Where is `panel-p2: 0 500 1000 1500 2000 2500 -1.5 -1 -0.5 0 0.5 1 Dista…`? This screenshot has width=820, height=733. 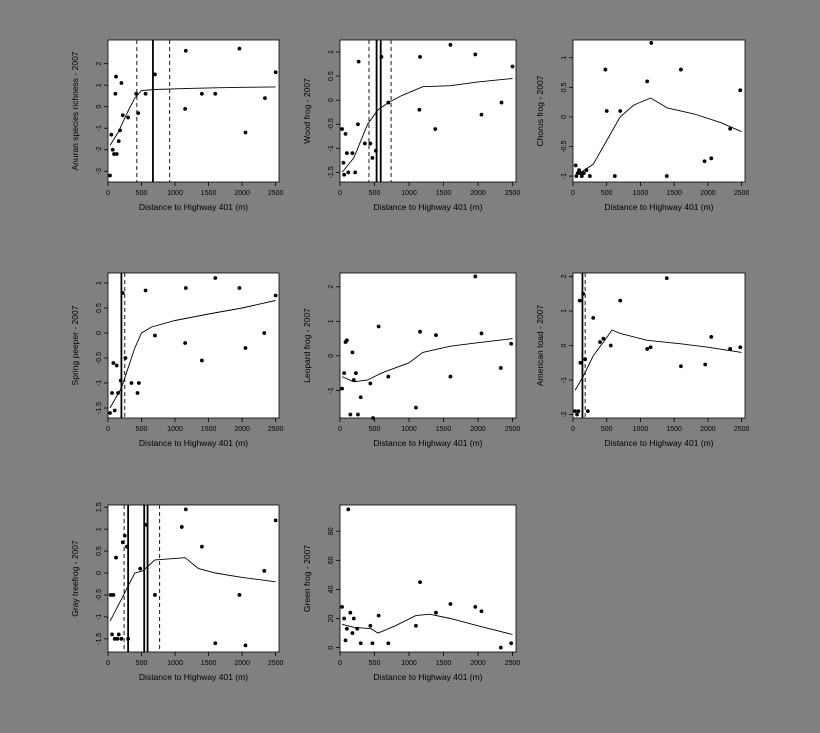 panel-p2: 0 500 1000 1500 2000 2500 -1.5 -1 -0.5 0 0.5 1 Dista… is located at coordinates (411, 125).